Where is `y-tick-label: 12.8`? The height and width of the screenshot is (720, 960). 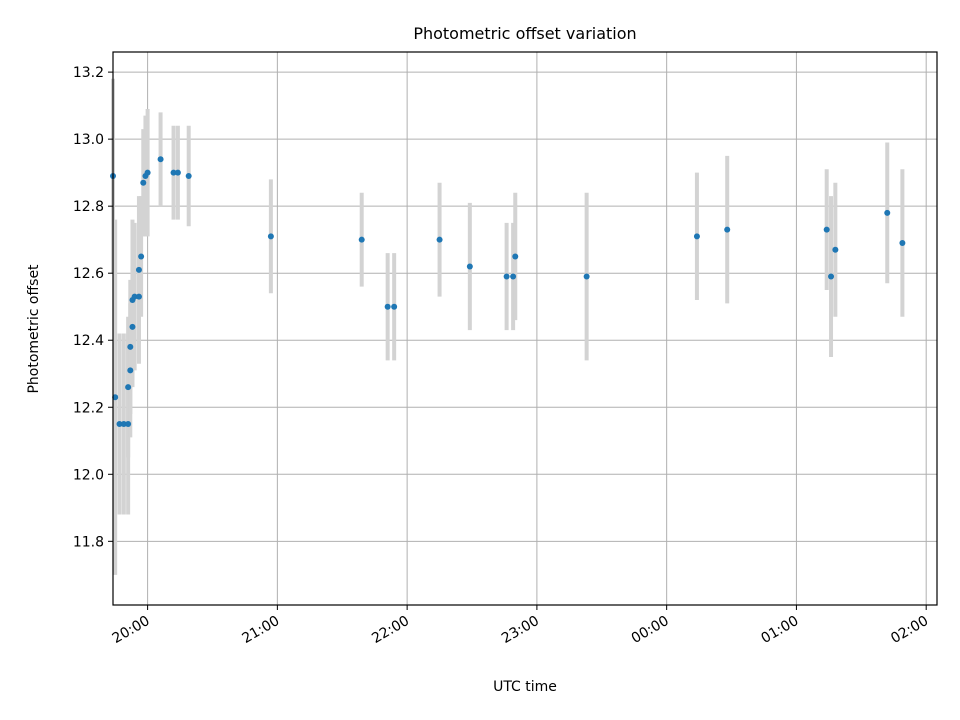
y-tick-label: 12.8 is located at coordinates (88, 207).